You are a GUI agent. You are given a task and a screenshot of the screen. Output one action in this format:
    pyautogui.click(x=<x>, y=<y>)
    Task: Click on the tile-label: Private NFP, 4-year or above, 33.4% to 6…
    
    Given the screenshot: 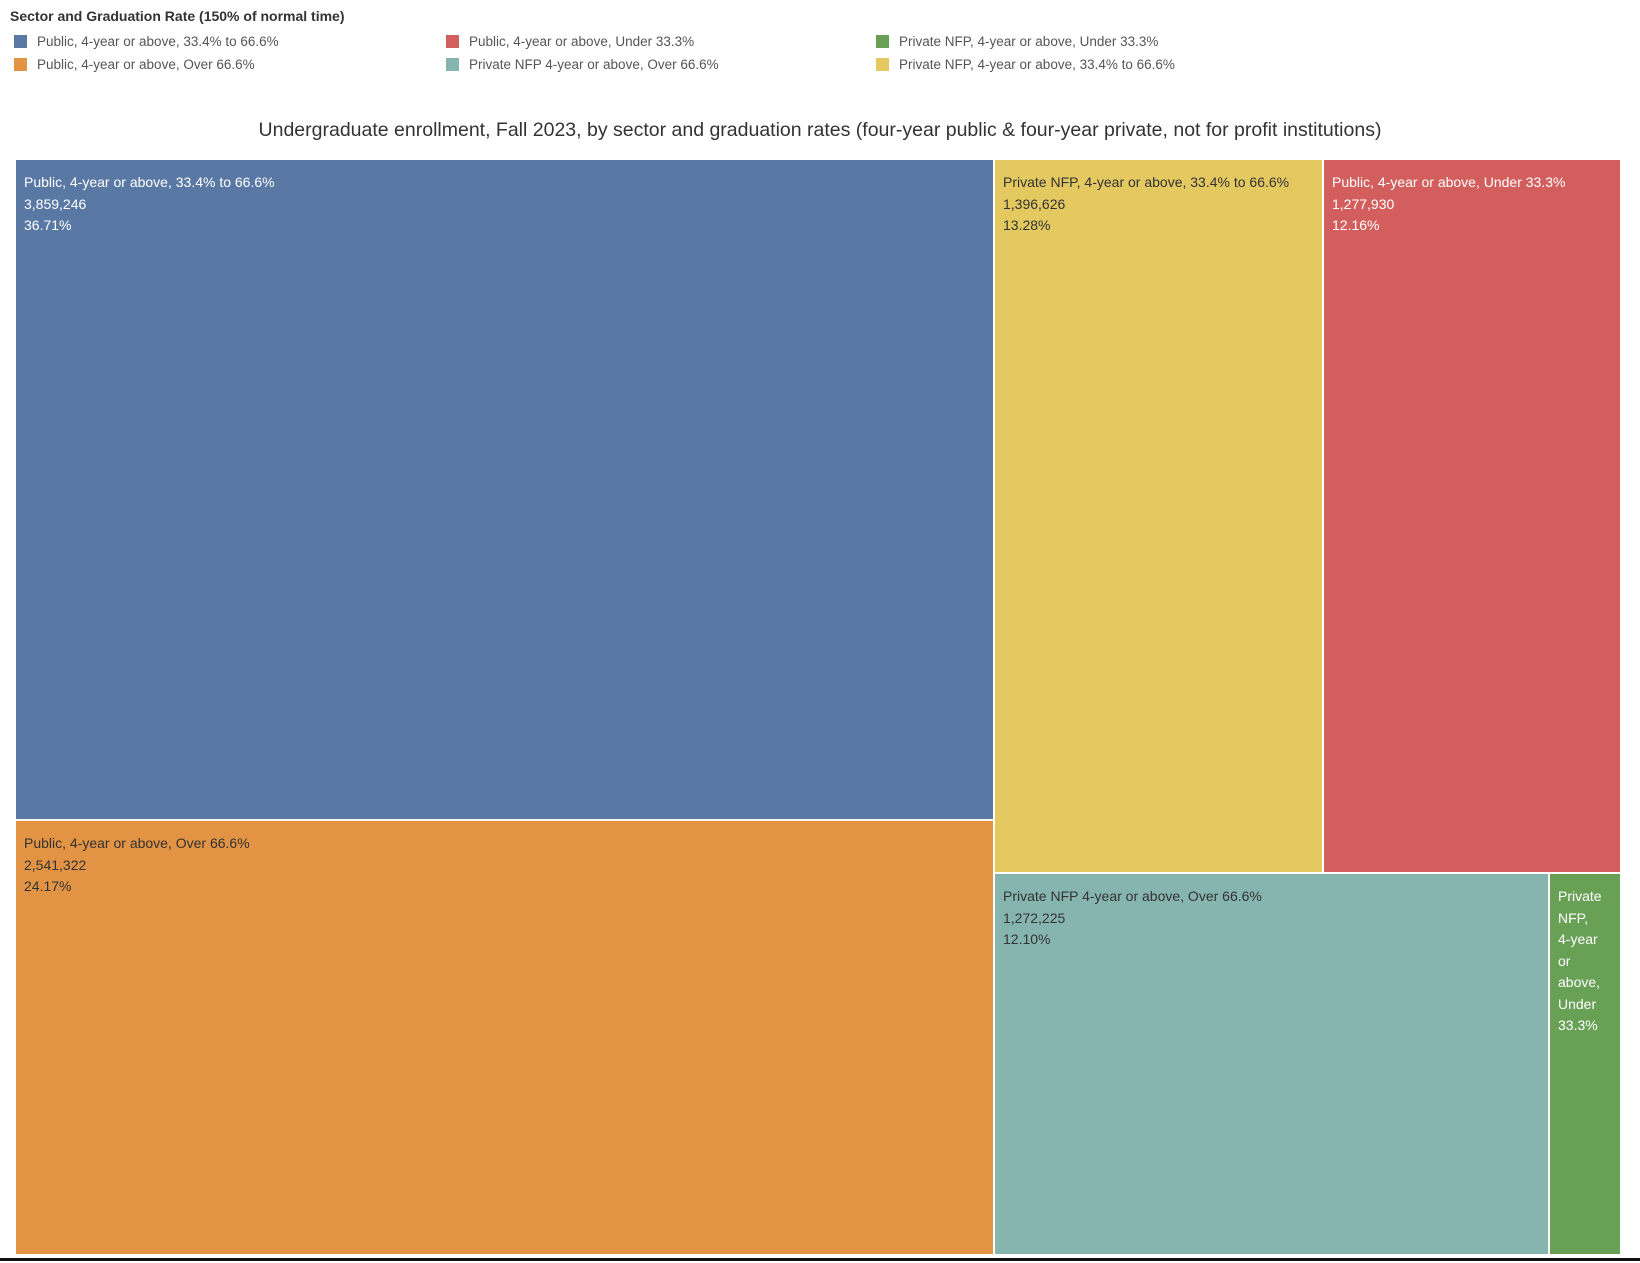 What is the action you would take?
    pyautogui.click(x=1146, y=182)
    